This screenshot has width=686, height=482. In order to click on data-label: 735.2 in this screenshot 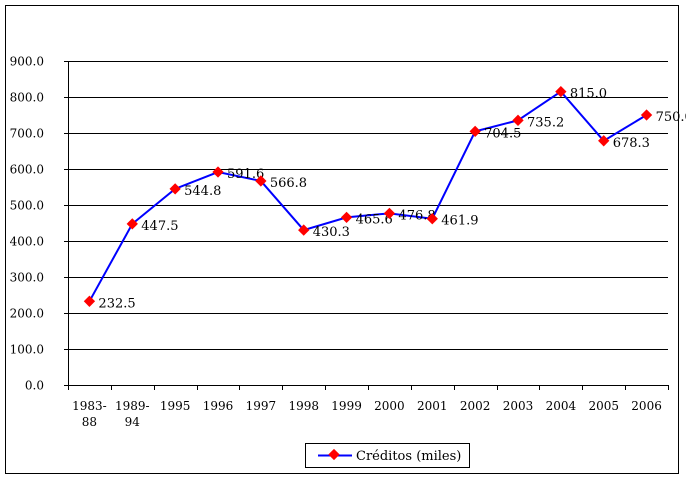, I will do `click(545, 122)`.